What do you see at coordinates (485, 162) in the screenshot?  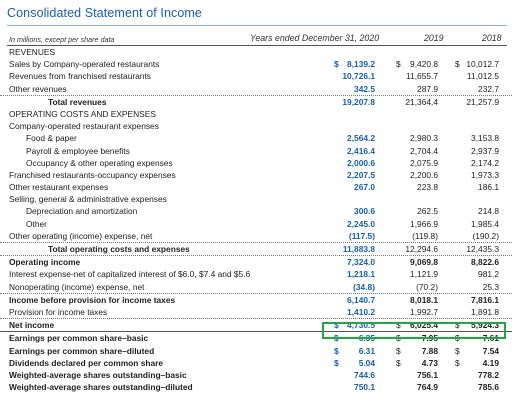 I see `value-2018: 2,174.2` at bounding box center [485, 162].